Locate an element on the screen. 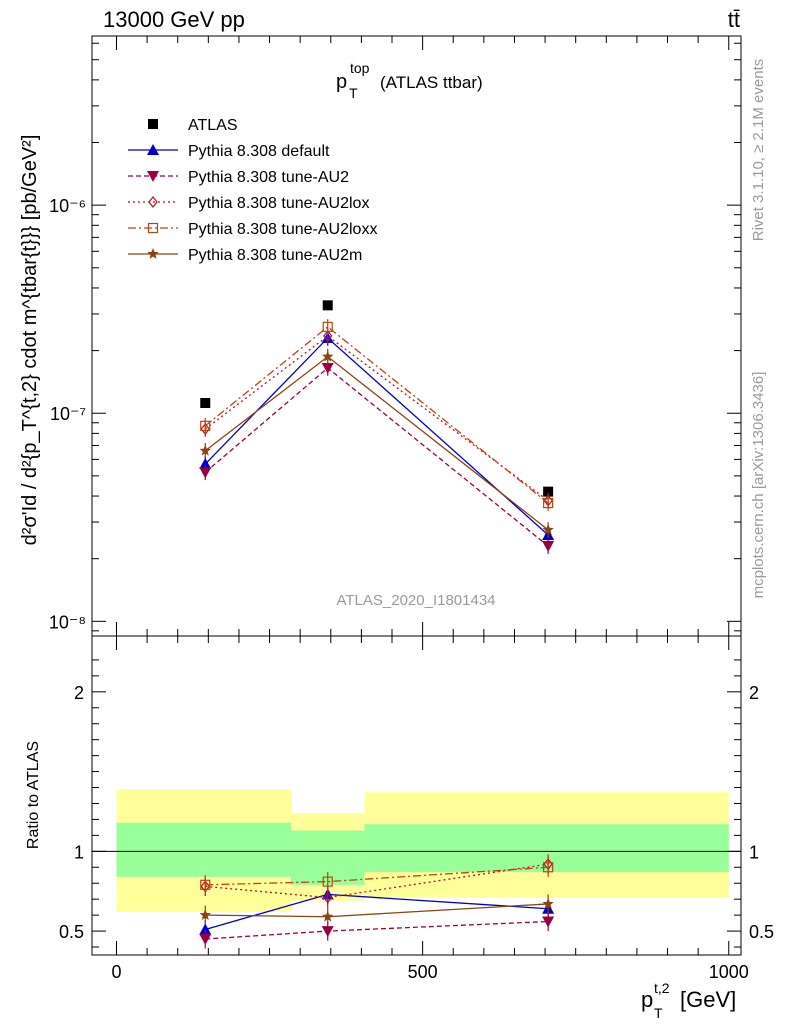 The image size is (786, 1024). ratio-y-tick-label-right: 0.5 is located at coordinates (761, 932).